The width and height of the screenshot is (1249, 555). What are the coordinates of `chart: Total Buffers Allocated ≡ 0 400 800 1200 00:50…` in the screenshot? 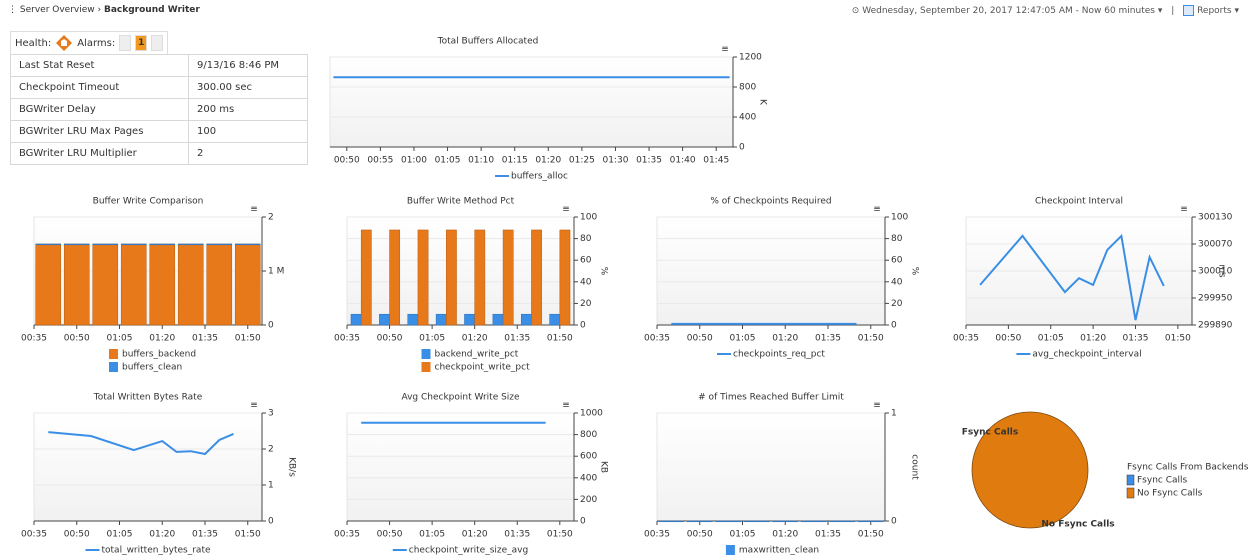 It's located at (548, 109).